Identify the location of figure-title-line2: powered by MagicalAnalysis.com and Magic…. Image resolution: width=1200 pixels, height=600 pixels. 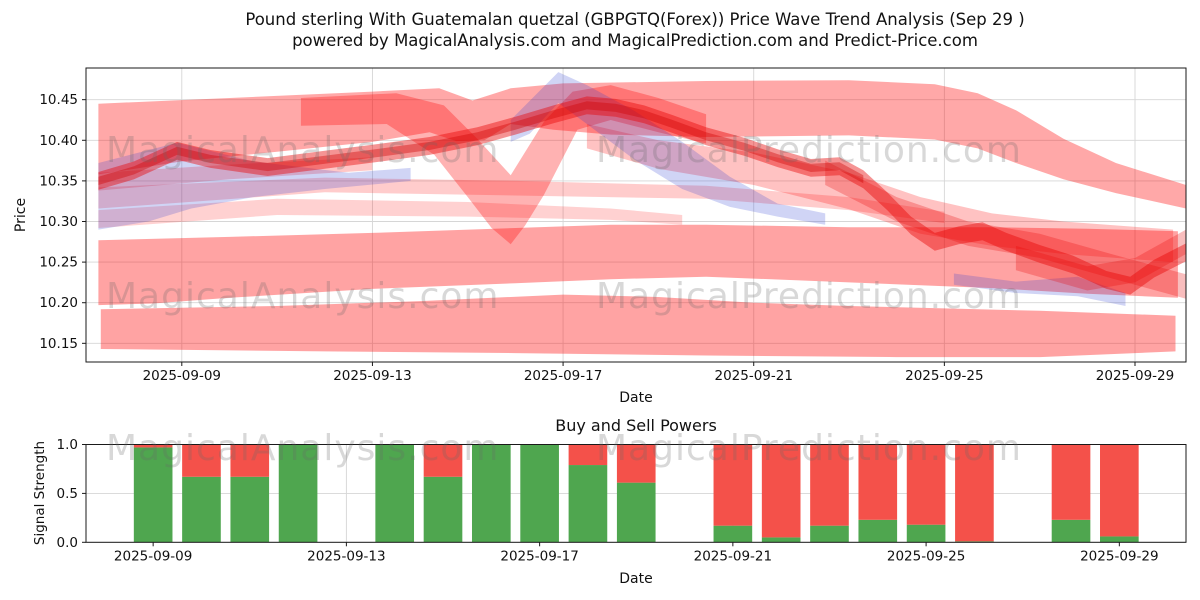
(635, 40).